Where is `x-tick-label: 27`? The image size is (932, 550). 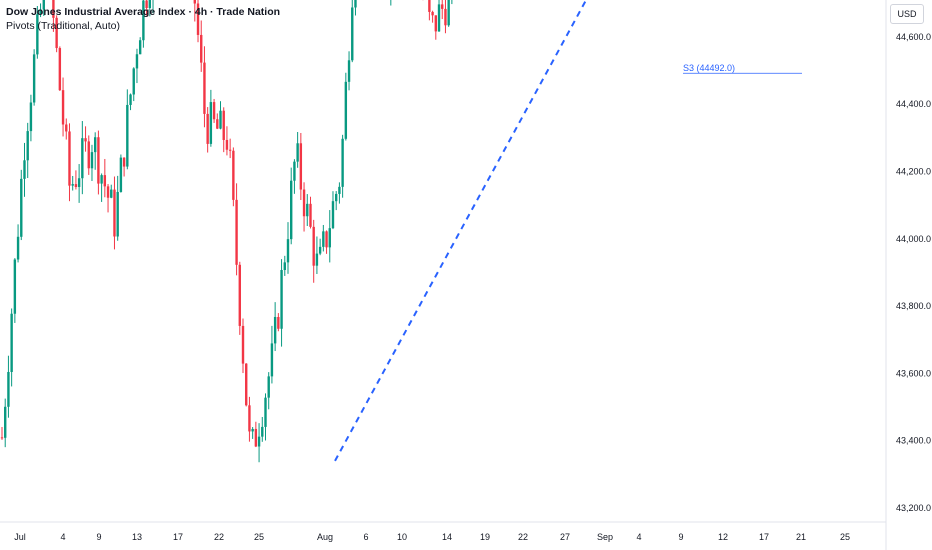 x-tick-label: 27 is located at coordinates (565, 537).